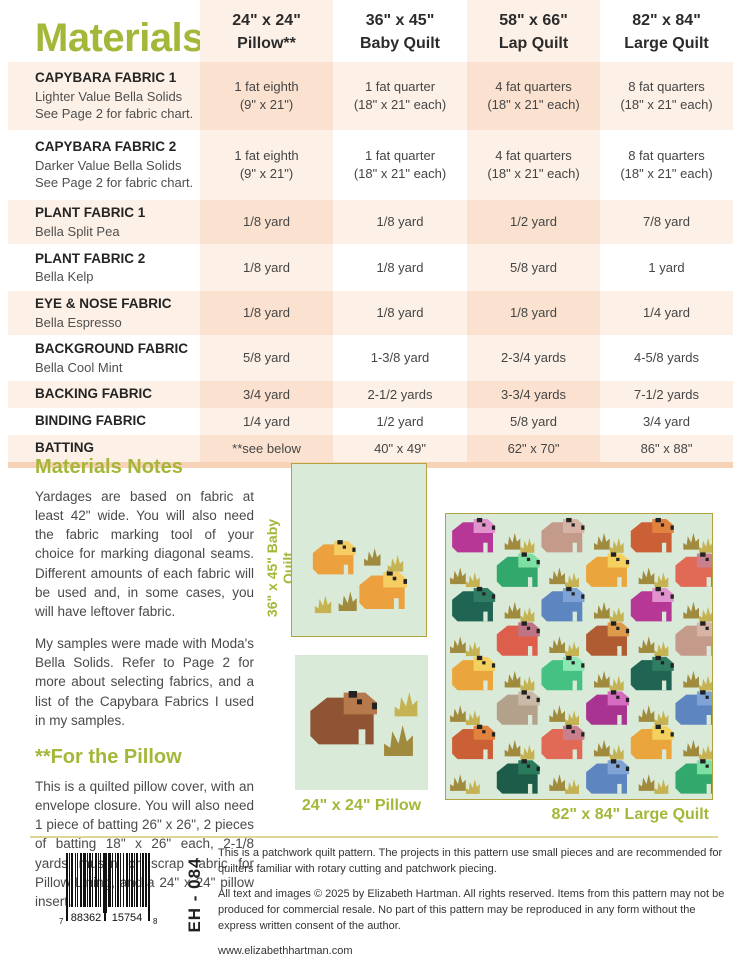 Image resolution: width=747 pixels, height=961 pixels. What do you see at coordinates (86, 918) in the screenshot?
I see `svg-text: 88362` at bounding box center [86, 918].